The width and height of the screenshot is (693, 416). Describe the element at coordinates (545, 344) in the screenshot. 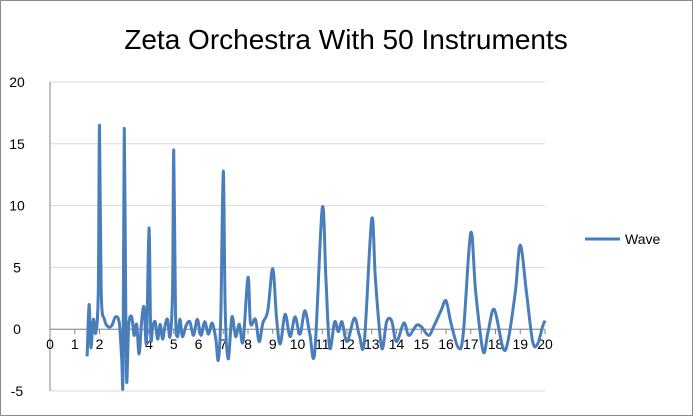

I see `x-tick-label: 20` at that location.